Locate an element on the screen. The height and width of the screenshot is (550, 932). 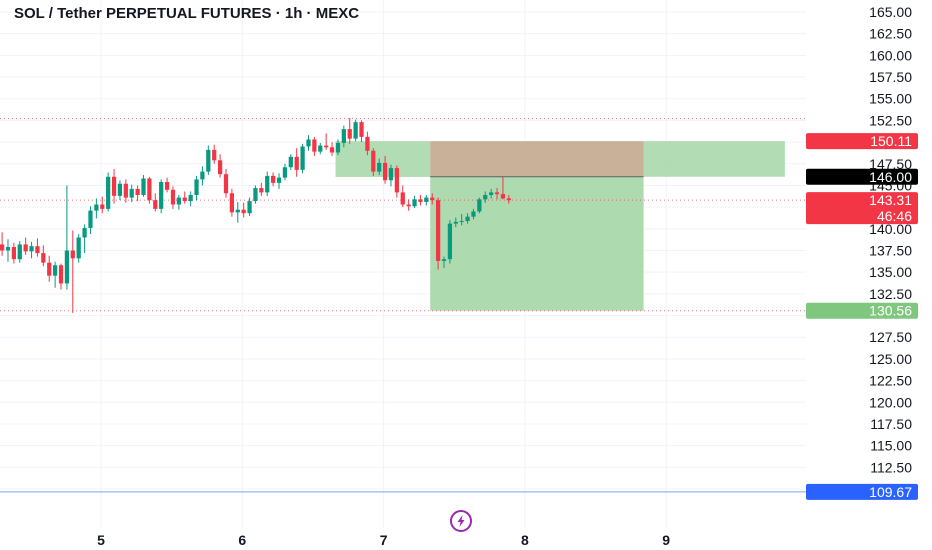
time-axis: 5 6 7 8 9 is located at coordinates (383, 540).